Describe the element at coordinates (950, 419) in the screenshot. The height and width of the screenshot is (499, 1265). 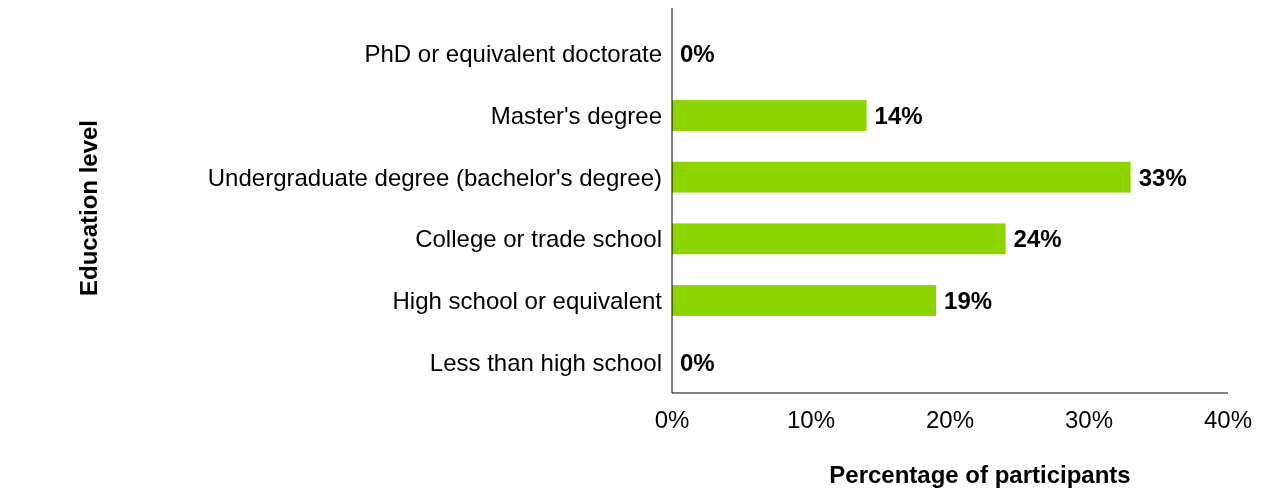
I see `x-tick-label: 20%` at that location.